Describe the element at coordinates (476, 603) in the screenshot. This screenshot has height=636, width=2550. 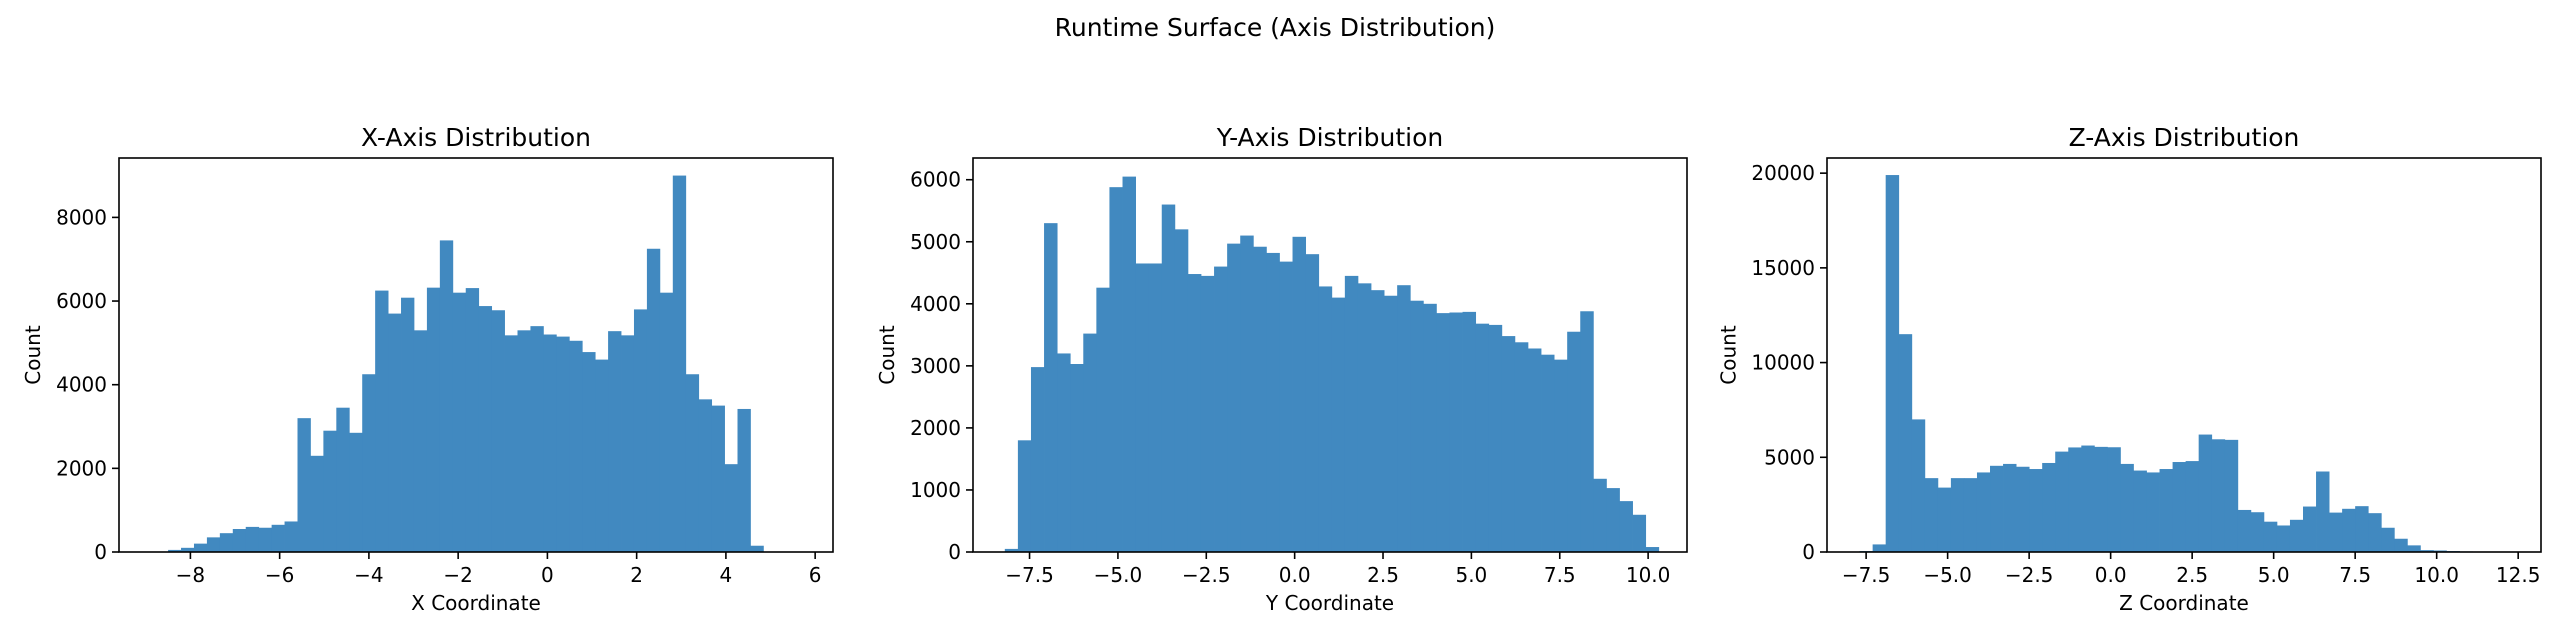
I see `x-xaxis-label: X Coordinate` at that location.